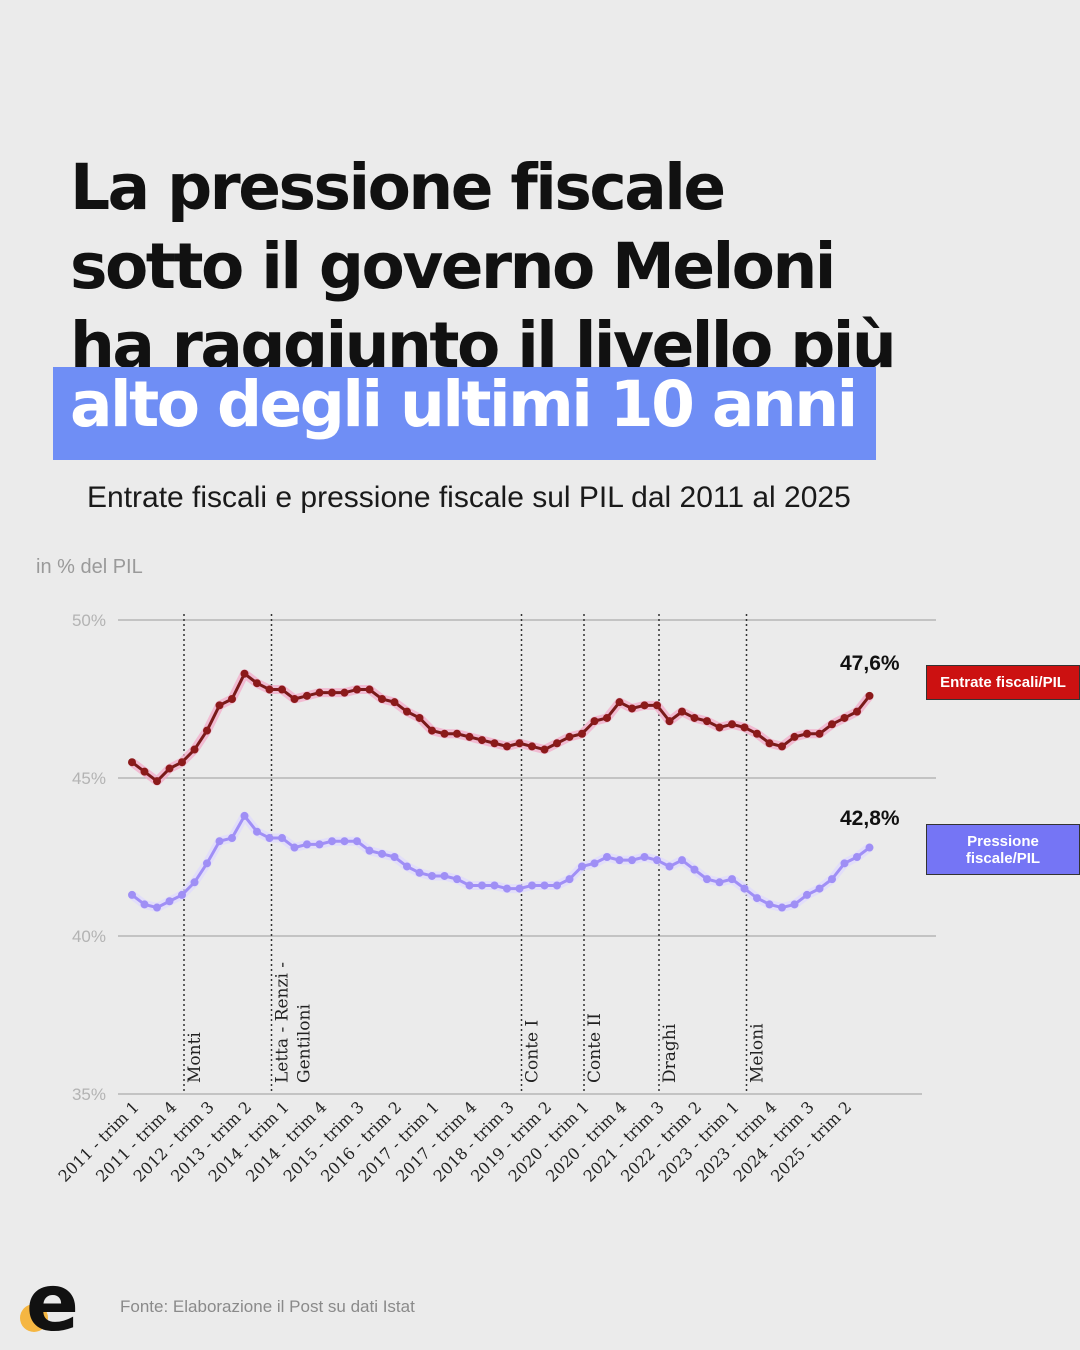 The width and height of the screenshot is (1080, 1350). What do you see at coordinates (670, 1053) in the screenshot?
I see `period-label: Draghi` at bounding box center [670, 1053].